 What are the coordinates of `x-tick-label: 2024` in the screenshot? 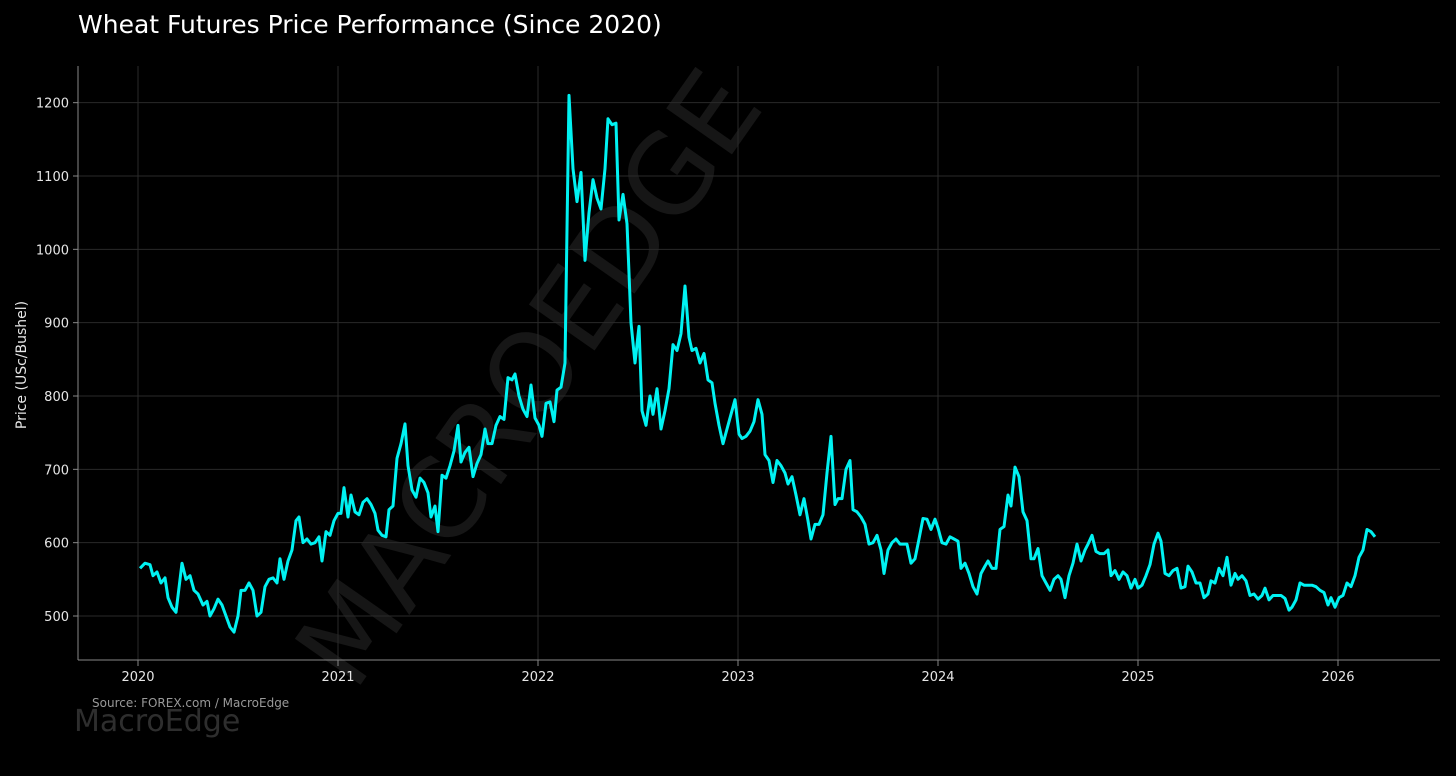 It's located at (937, 677).